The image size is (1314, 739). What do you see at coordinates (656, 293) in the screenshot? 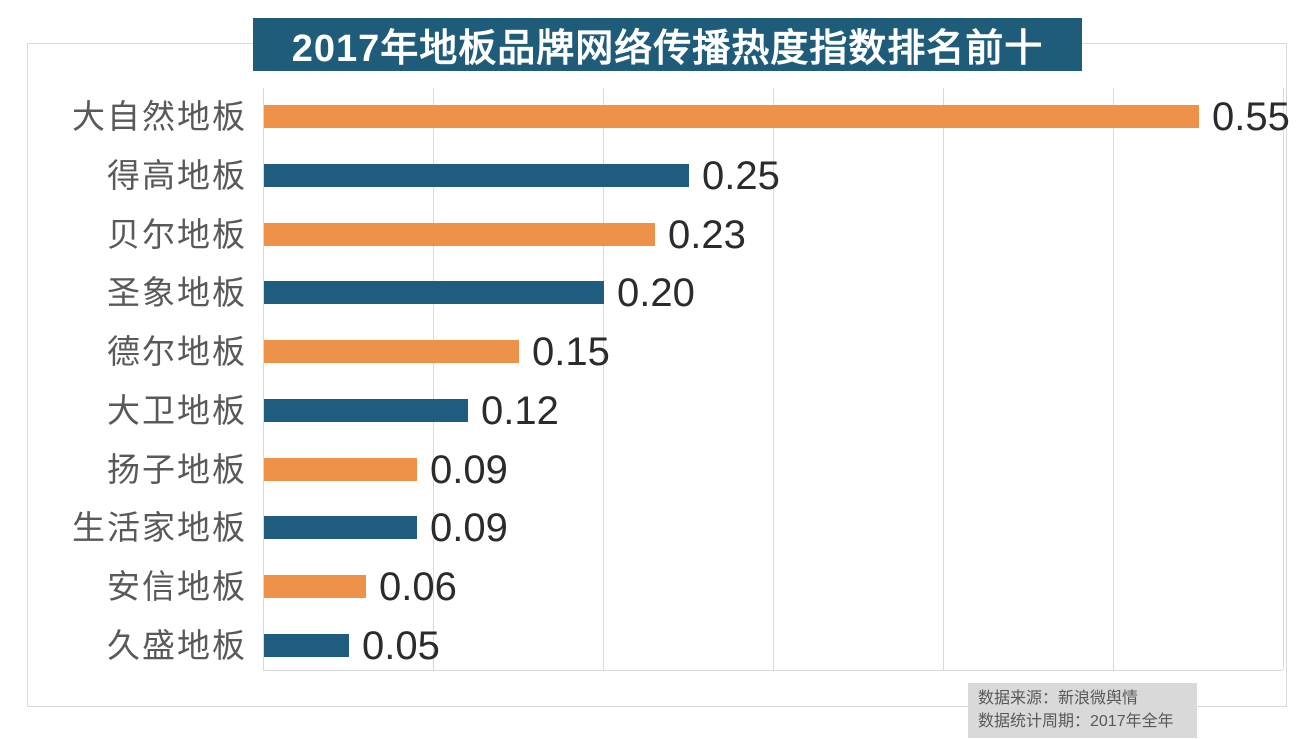
I see `value-label: 0.20` at bounding box center [656, 293].